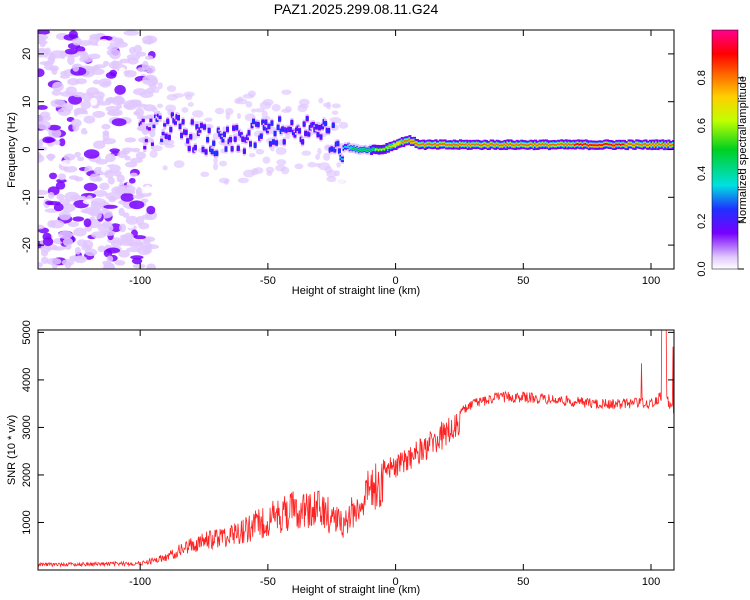  I want to click on y-tick-label: 10, so click(27, 102).